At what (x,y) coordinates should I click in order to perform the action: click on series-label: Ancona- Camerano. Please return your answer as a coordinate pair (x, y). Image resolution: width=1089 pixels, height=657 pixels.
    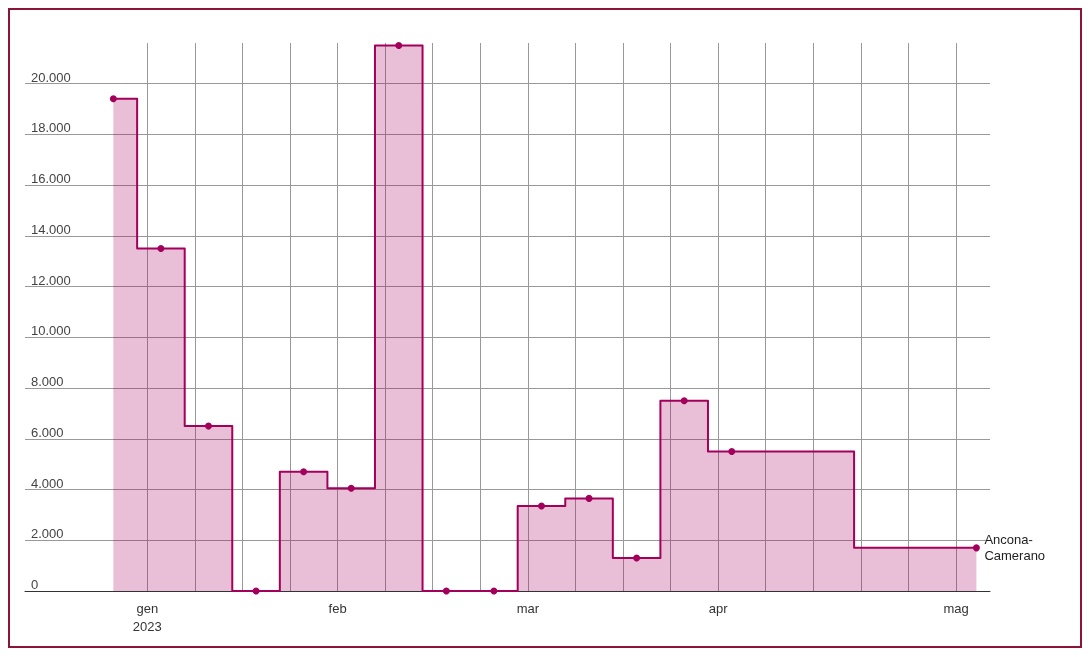
    Looking at the image, I should click on (1015, 548).